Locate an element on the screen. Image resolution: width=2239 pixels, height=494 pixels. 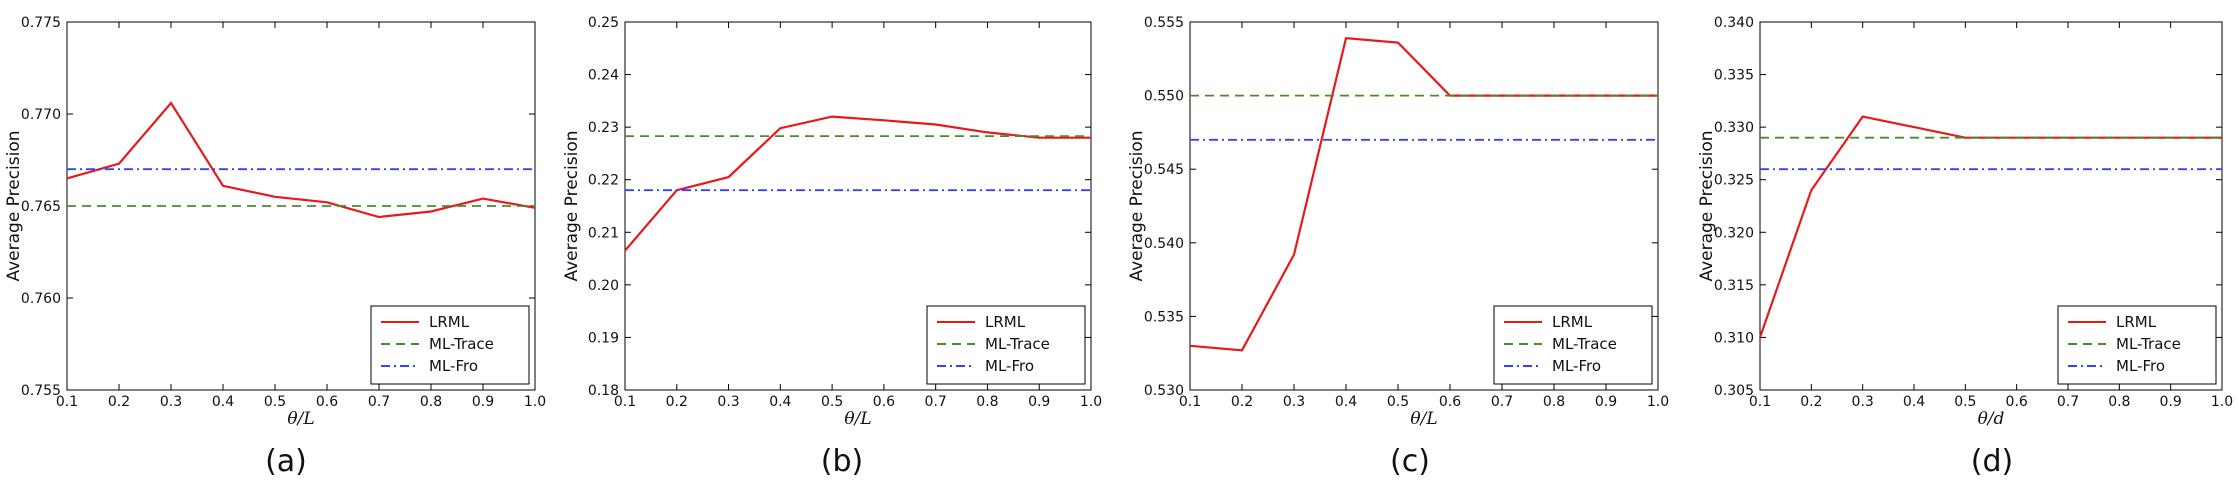
y-tick-label: 0.550 is located at coordinates (1164, 97).